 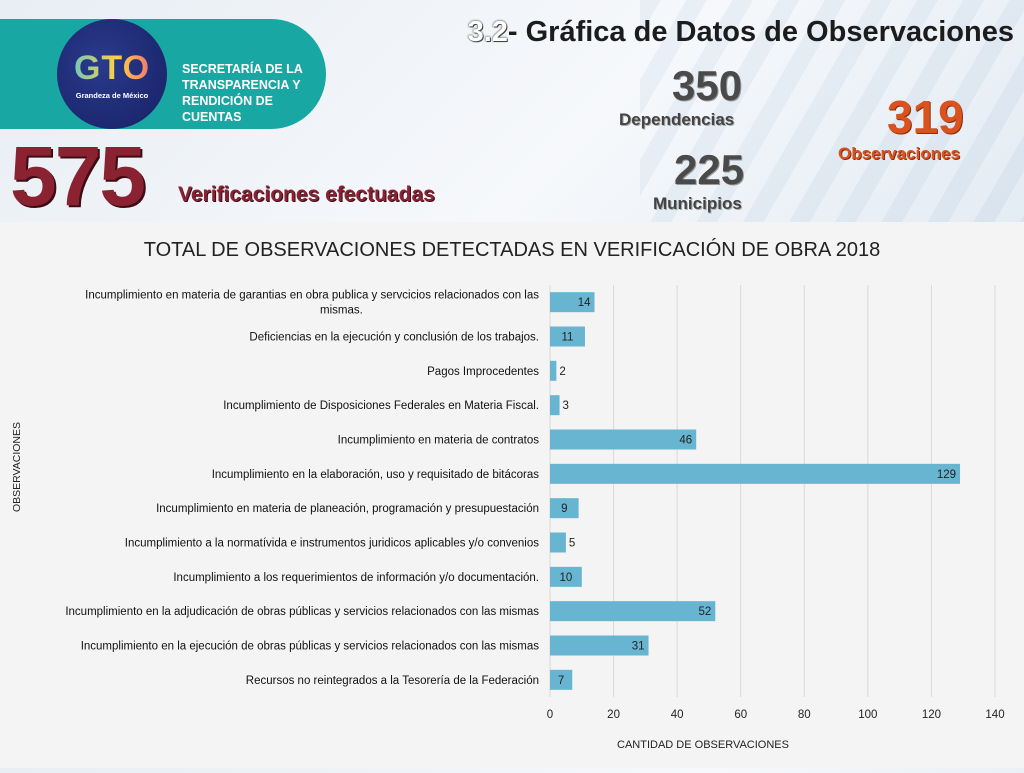 I want to click on observaciones-value: 319, so click(x=925, y=117).